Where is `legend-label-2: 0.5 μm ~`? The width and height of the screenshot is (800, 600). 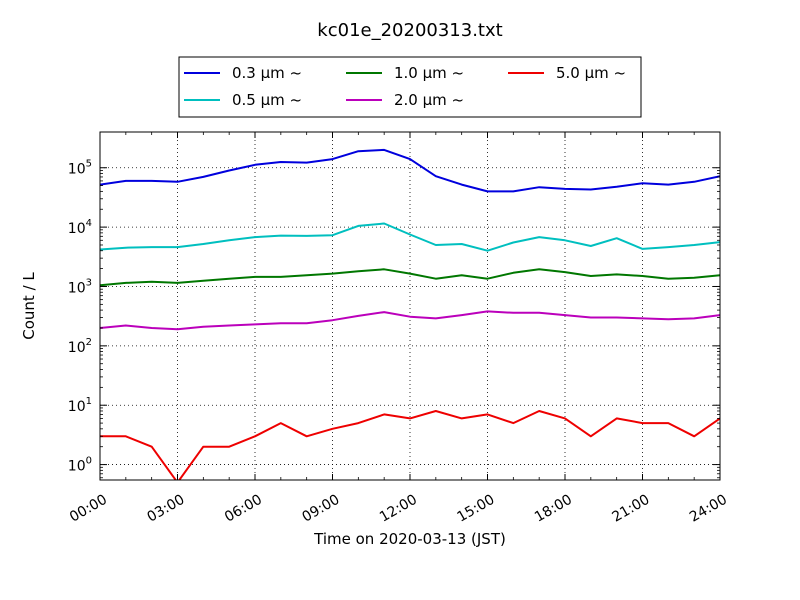 legend-label-2: 0.5 μm ~ is located at coordinates (267, 100).